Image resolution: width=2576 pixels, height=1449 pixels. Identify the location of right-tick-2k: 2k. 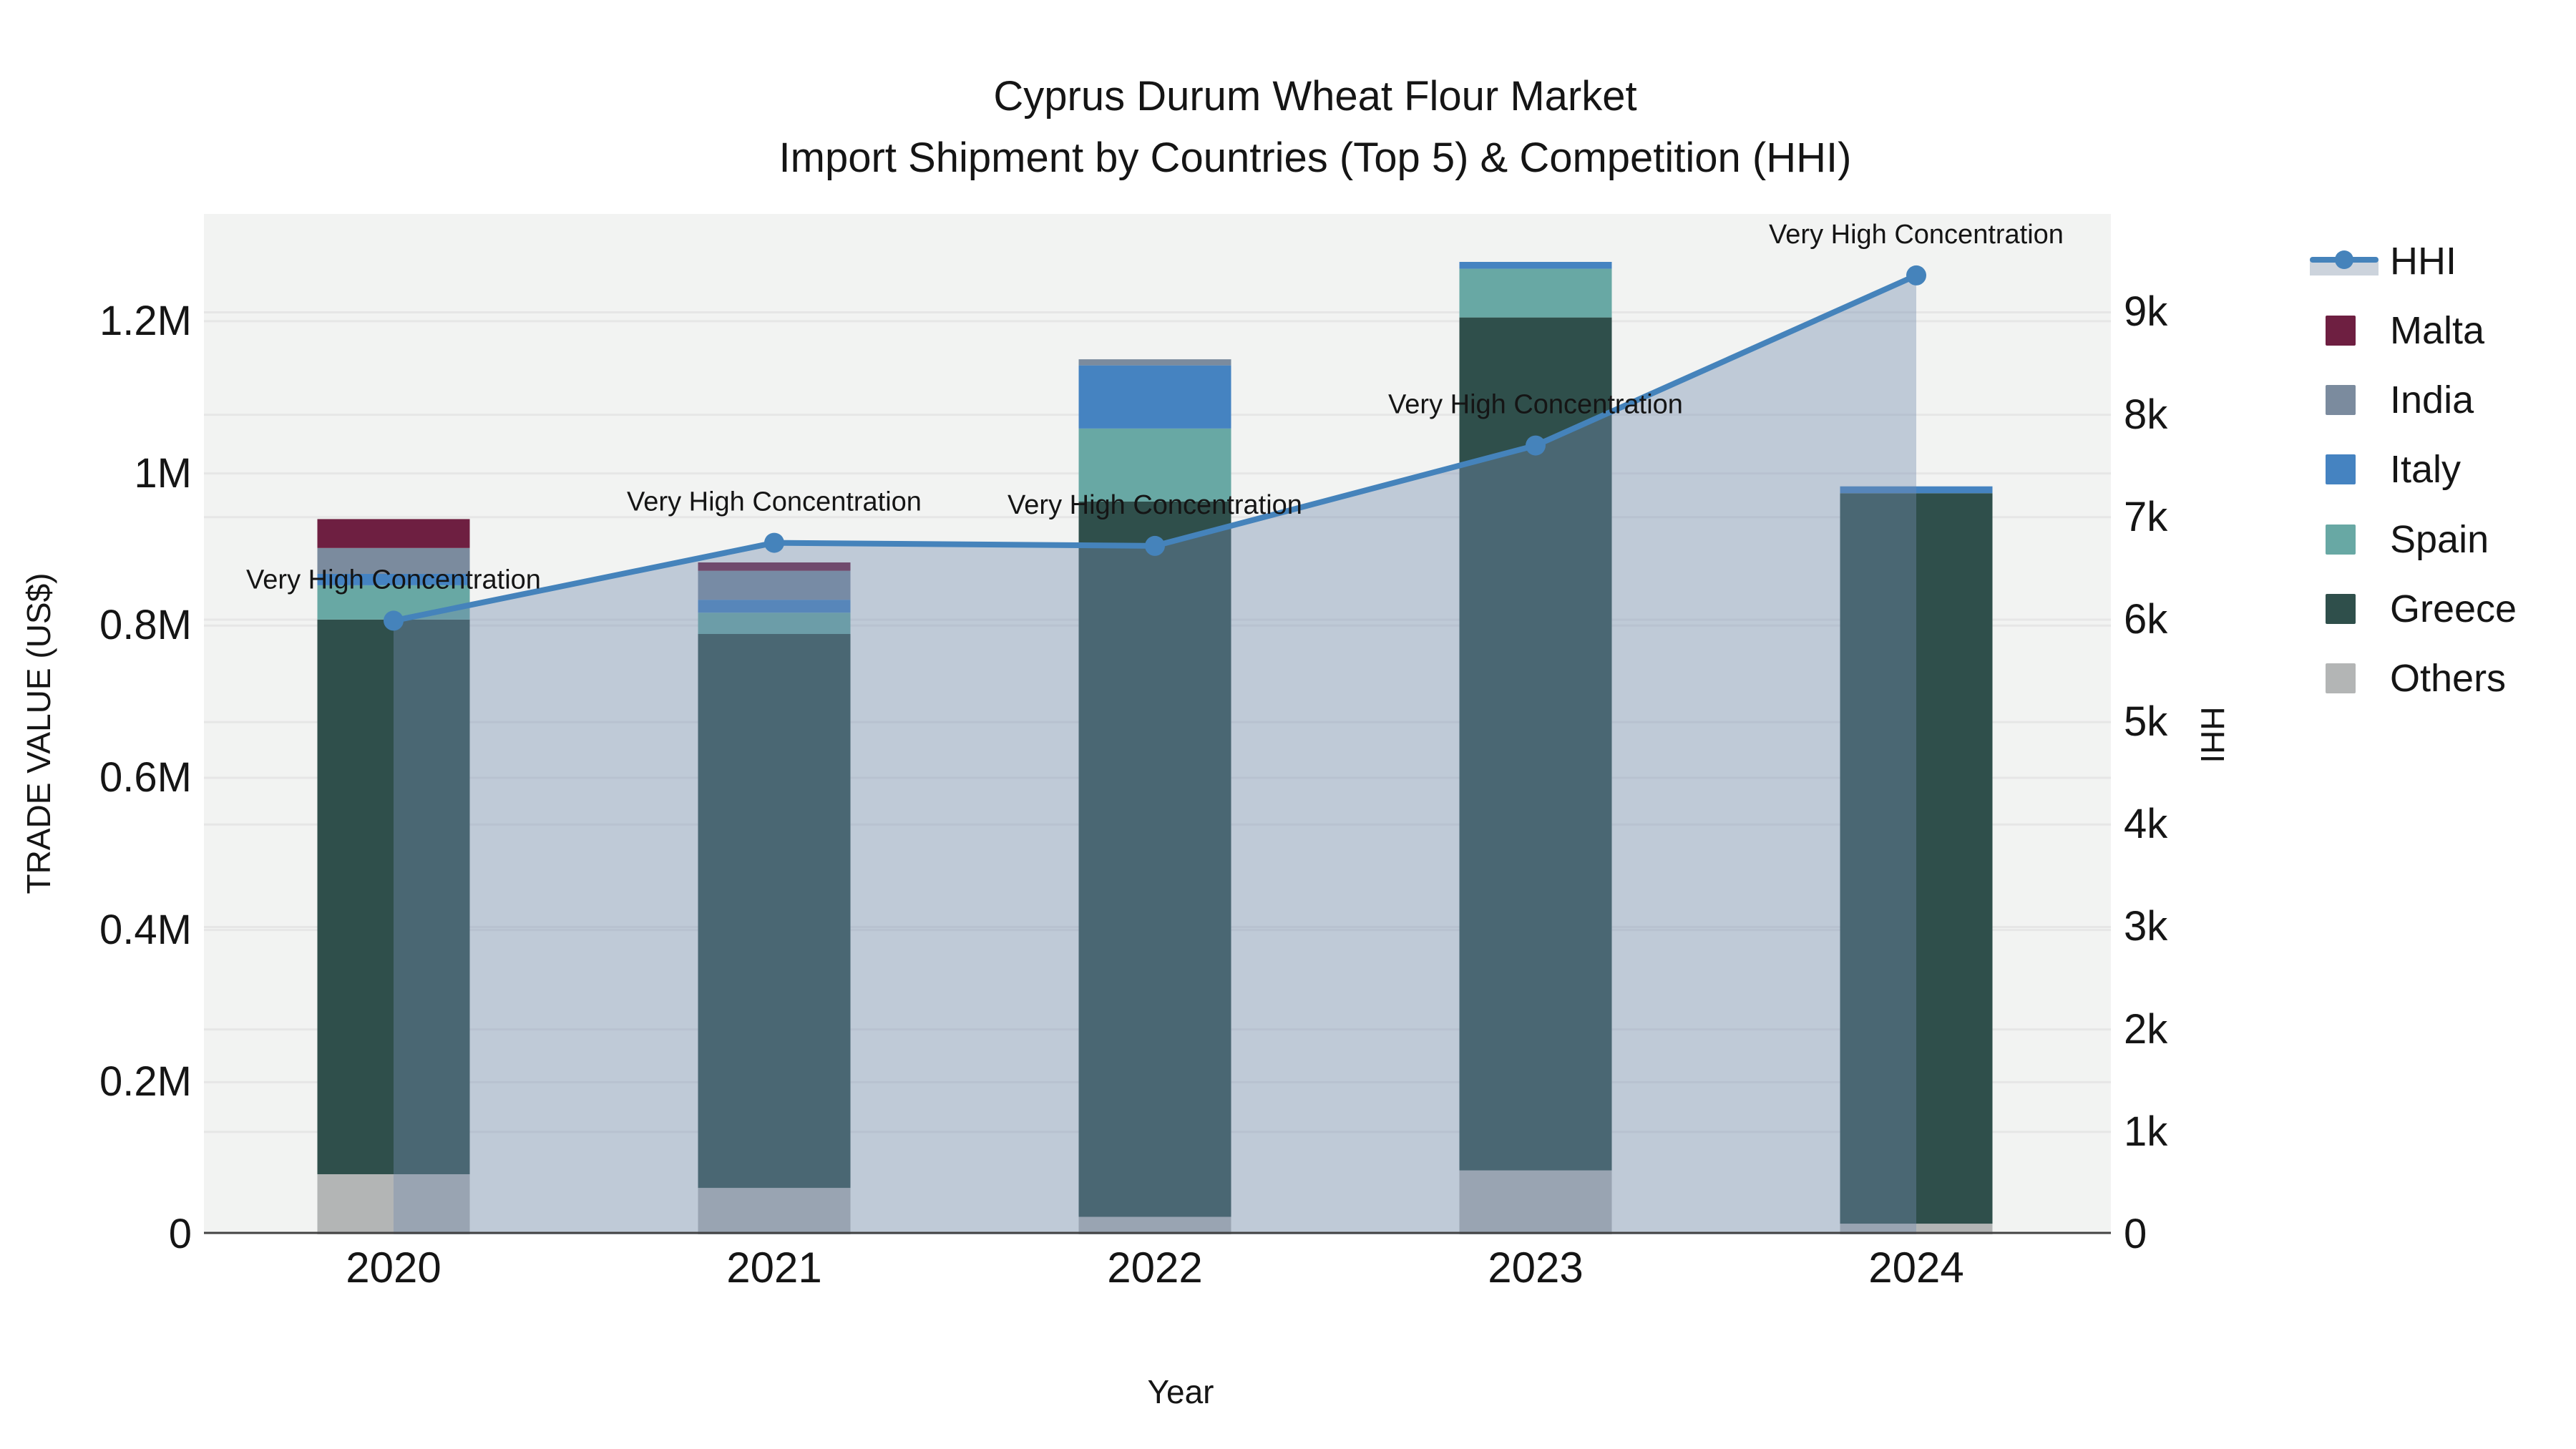
(2146, 1029).